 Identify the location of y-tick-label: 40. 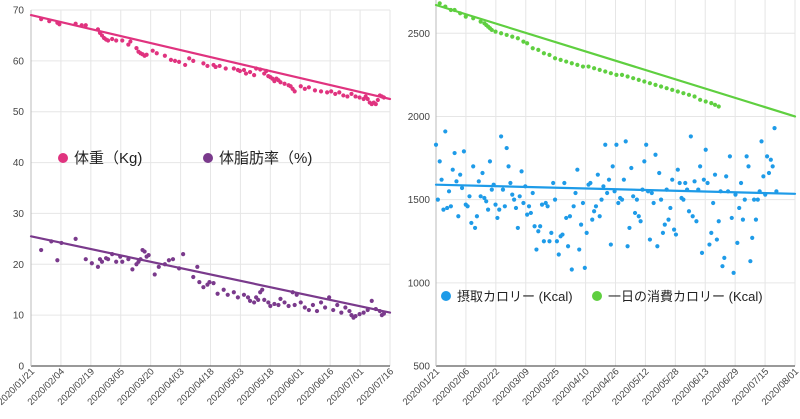
(19, 163).